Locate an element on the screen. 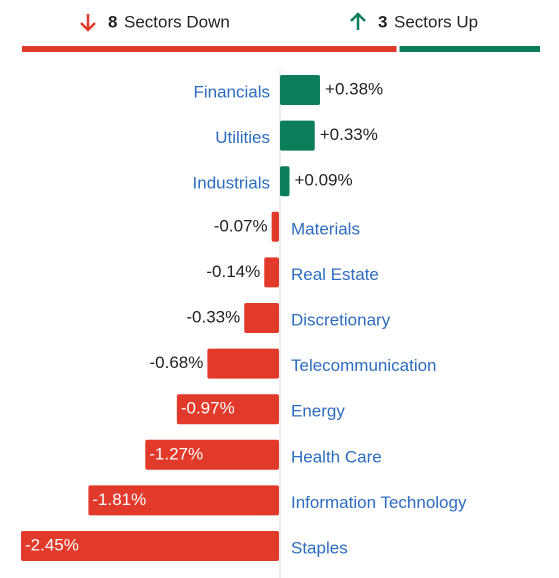 The width and height of the screenshot is (559, 578). value-label: +0.09% is located at coordinates (323, 180).